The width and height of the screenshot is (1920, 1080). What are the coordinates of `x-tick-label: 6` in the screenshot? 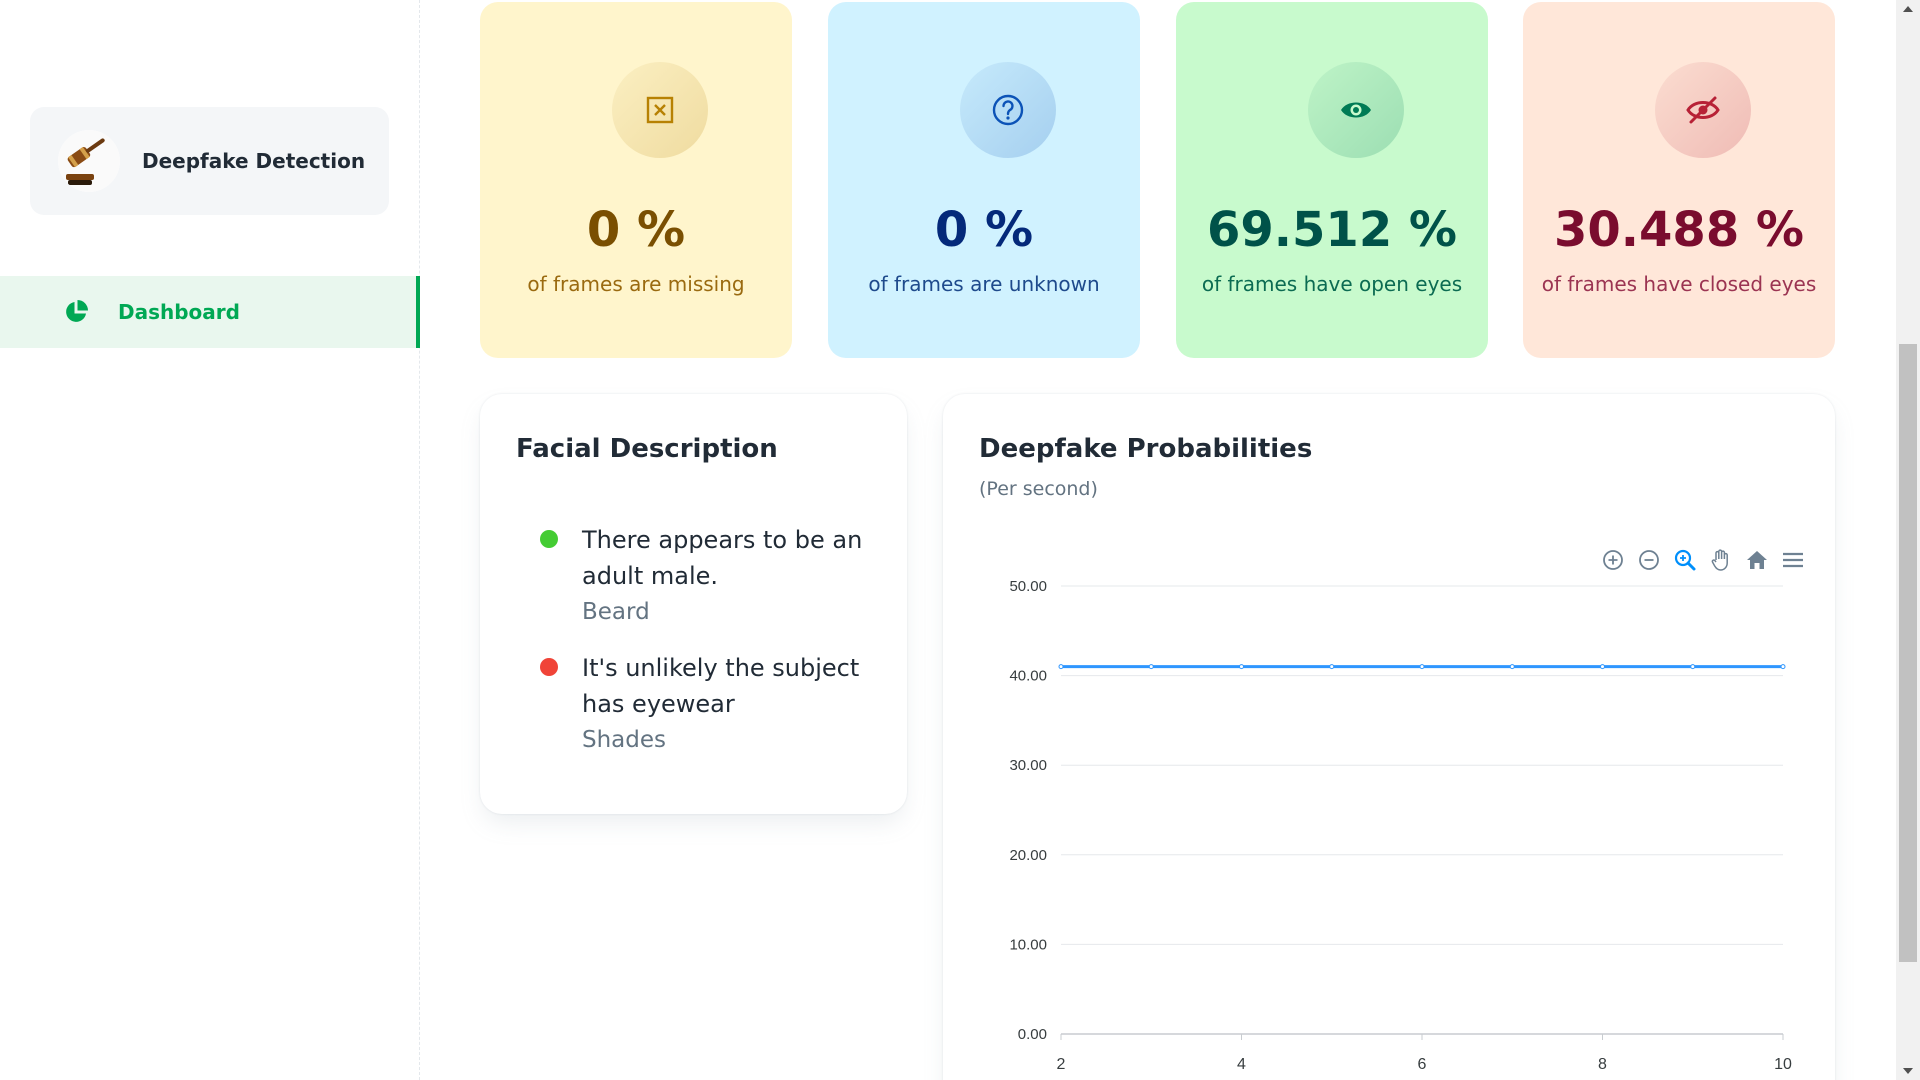 It's located at (1422, 1064).